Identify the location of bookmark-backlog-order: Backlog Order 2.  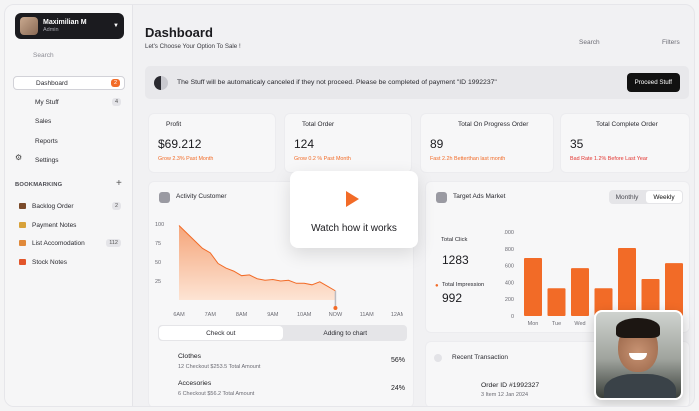
(72, 206).